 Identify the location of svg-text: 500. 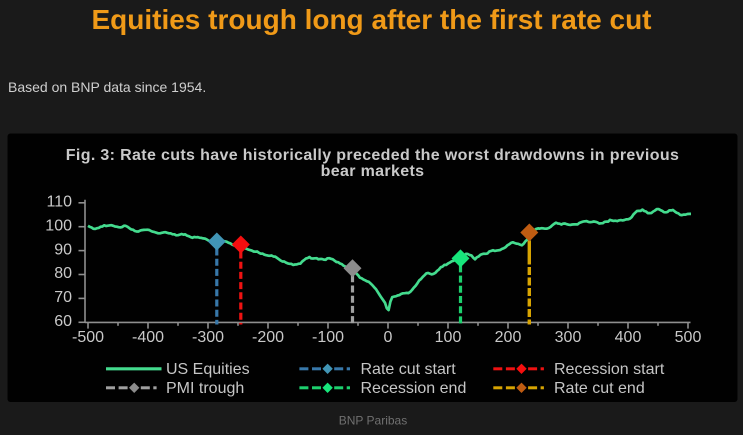
(688, 337).